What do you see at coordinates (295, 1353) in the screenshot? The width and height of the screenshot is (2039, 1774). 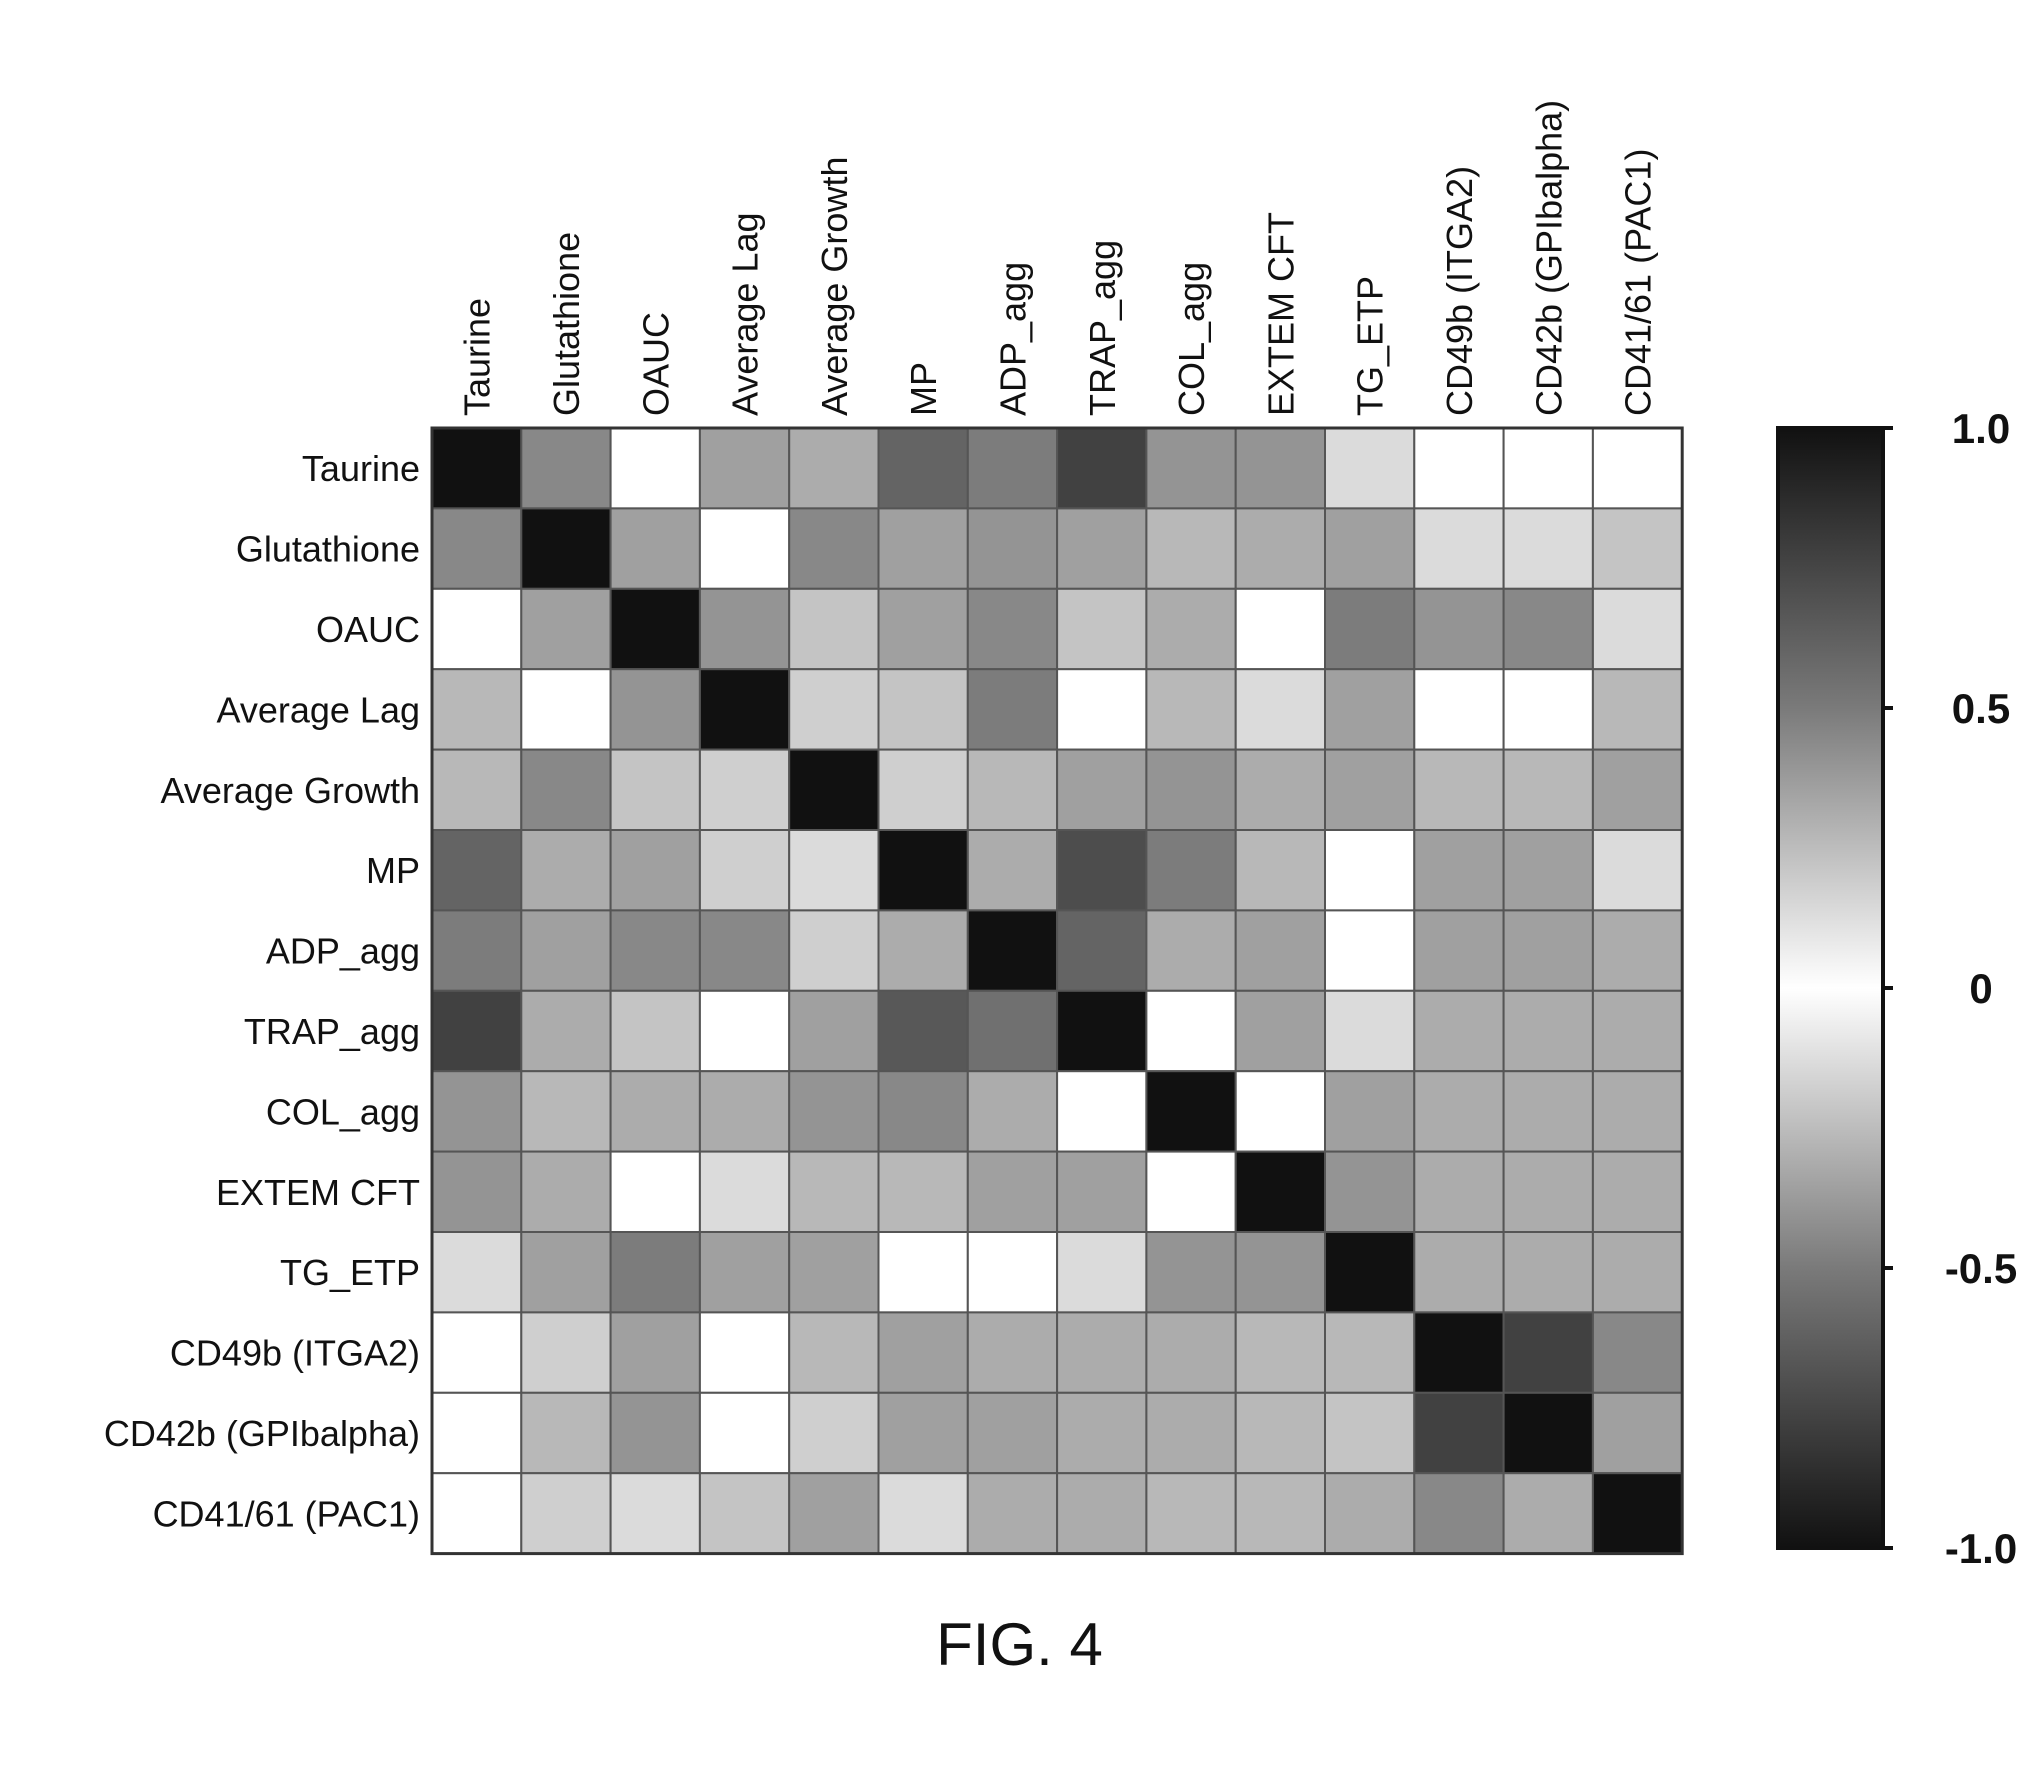 I see `row-label: CD49b (ITGA2)` at bounding box center [295, 1353].